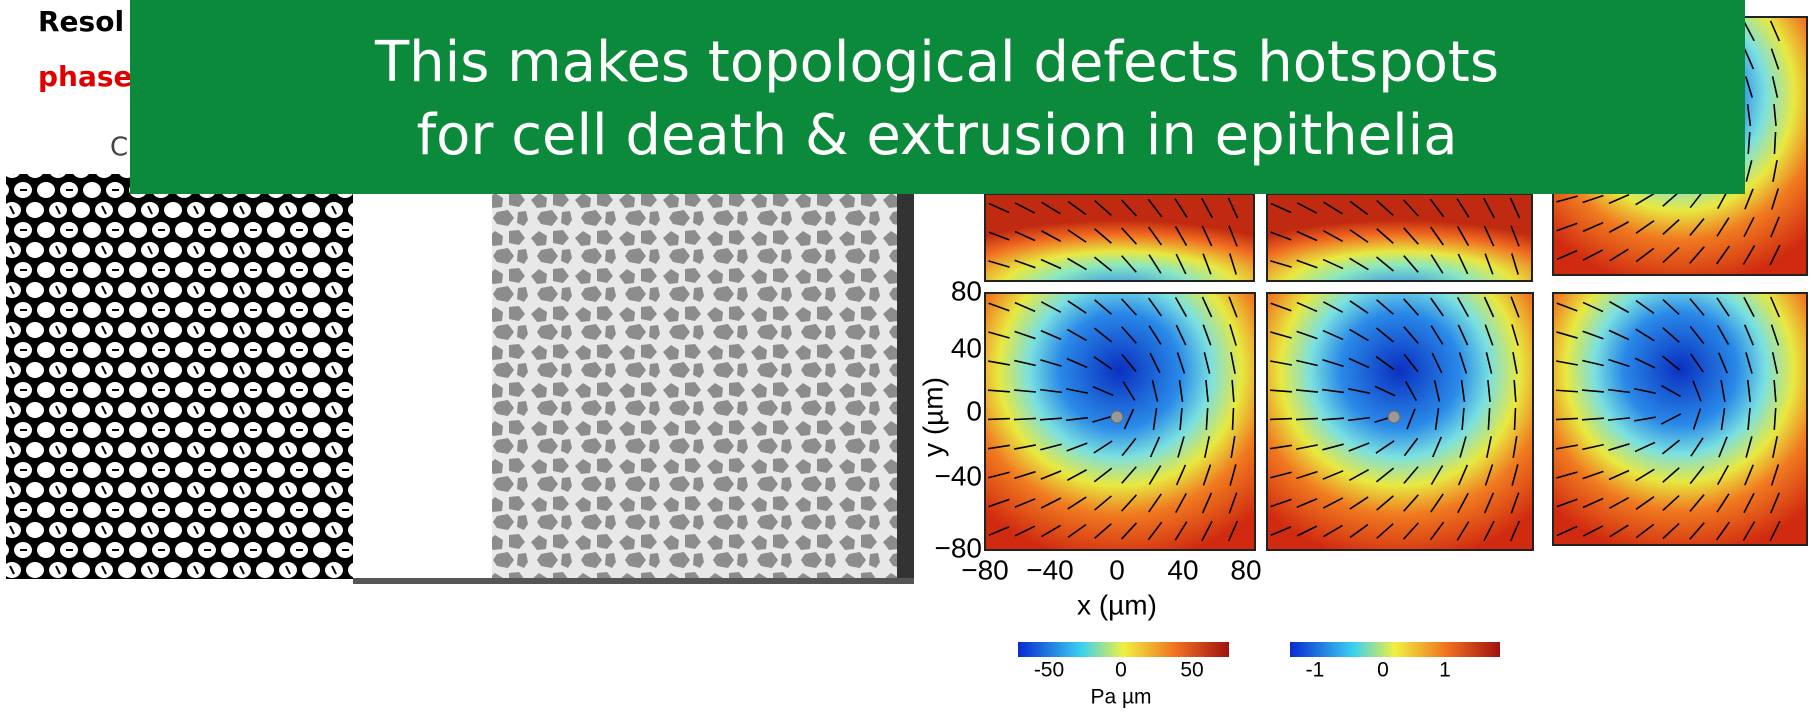 Image resolution: width=1814 pixels, height=713 pixels. Describe the element at coordinates (905, 384) in the screenshot. I see `image-edge` at that location.